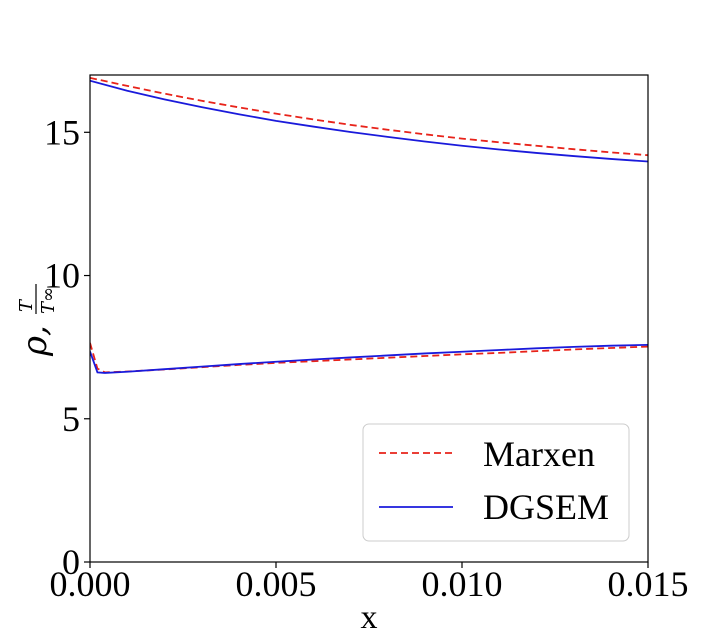  What do you see at coordinates (37, 320) in the screenshot?
I see `y-axis-label: ρ, T T∞` at bounding box center [37, 320].